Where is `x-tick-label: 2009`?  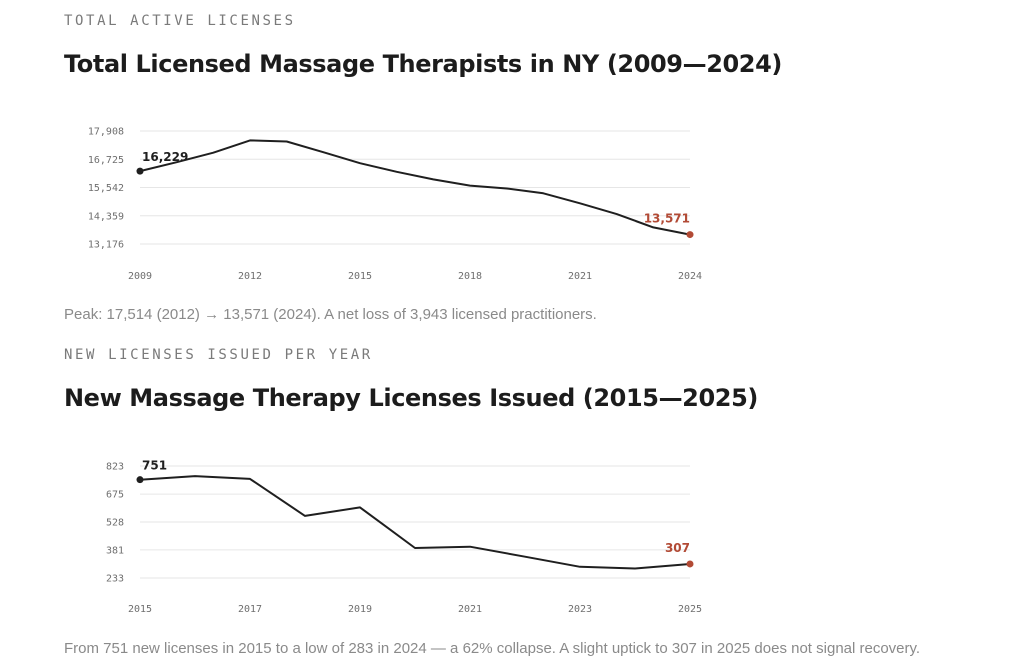 x-tick-label: 2009 is located at coordinates (140, 276).